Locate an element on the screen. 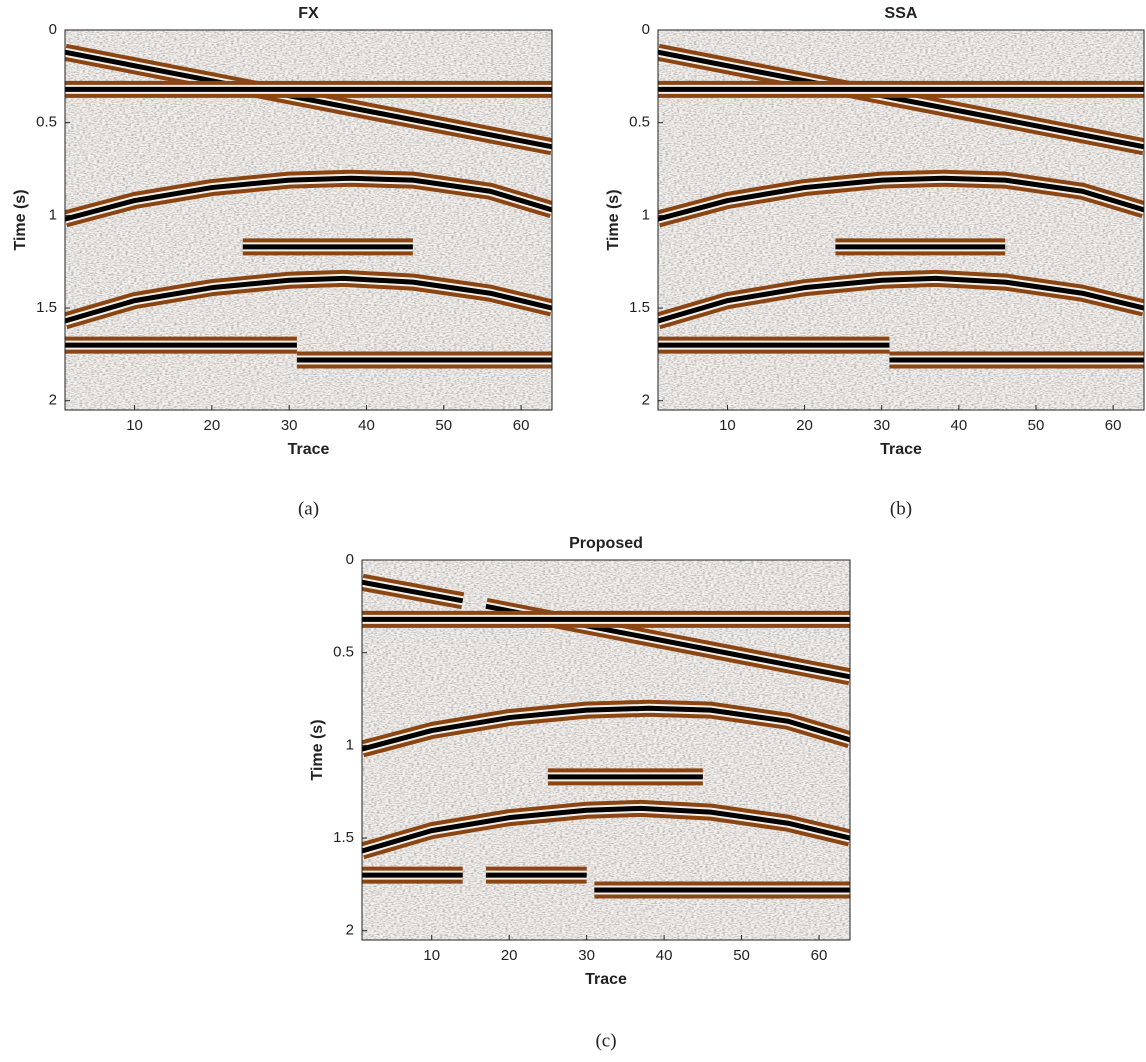 The width and height of the screenshot is (1146, 1062). chart-title: Proposed is located at coordinates (606, 543).